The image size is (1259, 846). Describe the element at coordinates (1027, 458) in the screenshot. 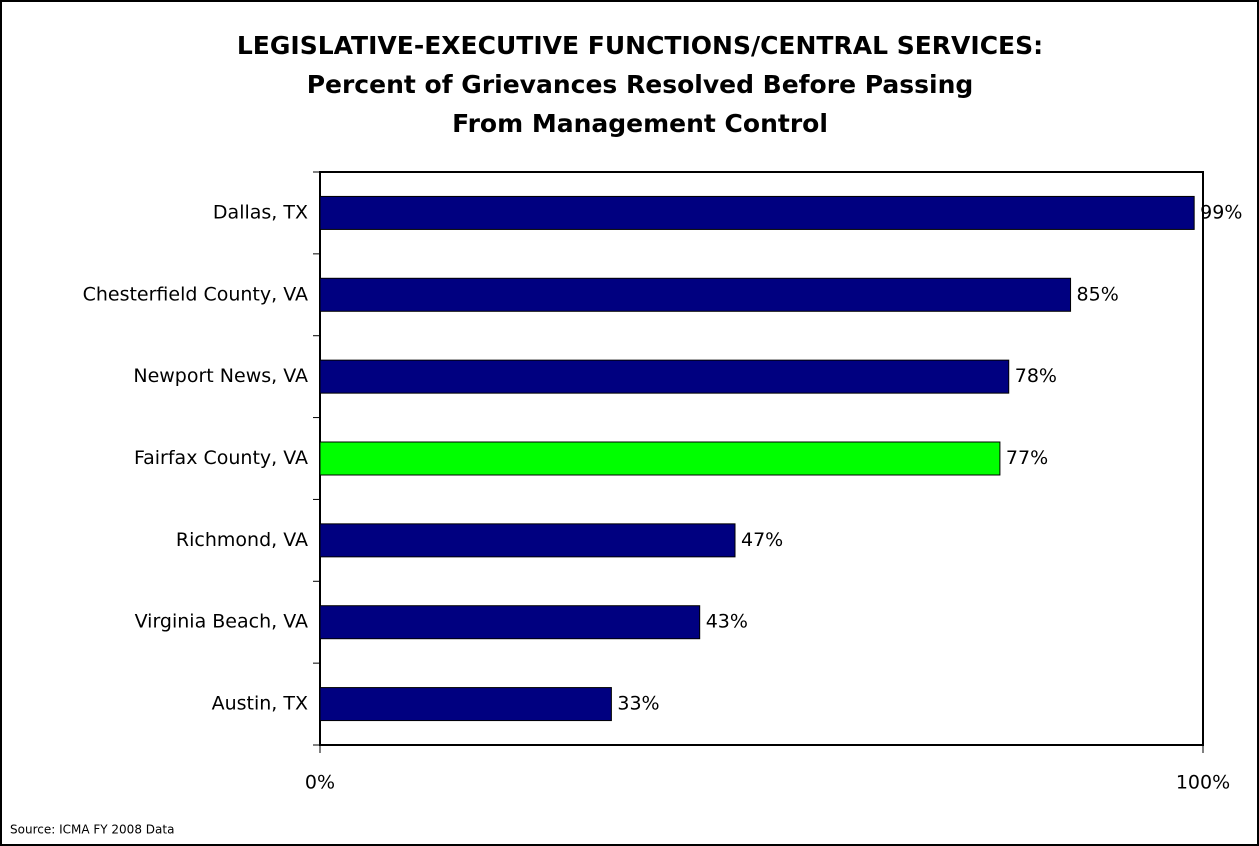

I see `value-label: 77%` at that location.